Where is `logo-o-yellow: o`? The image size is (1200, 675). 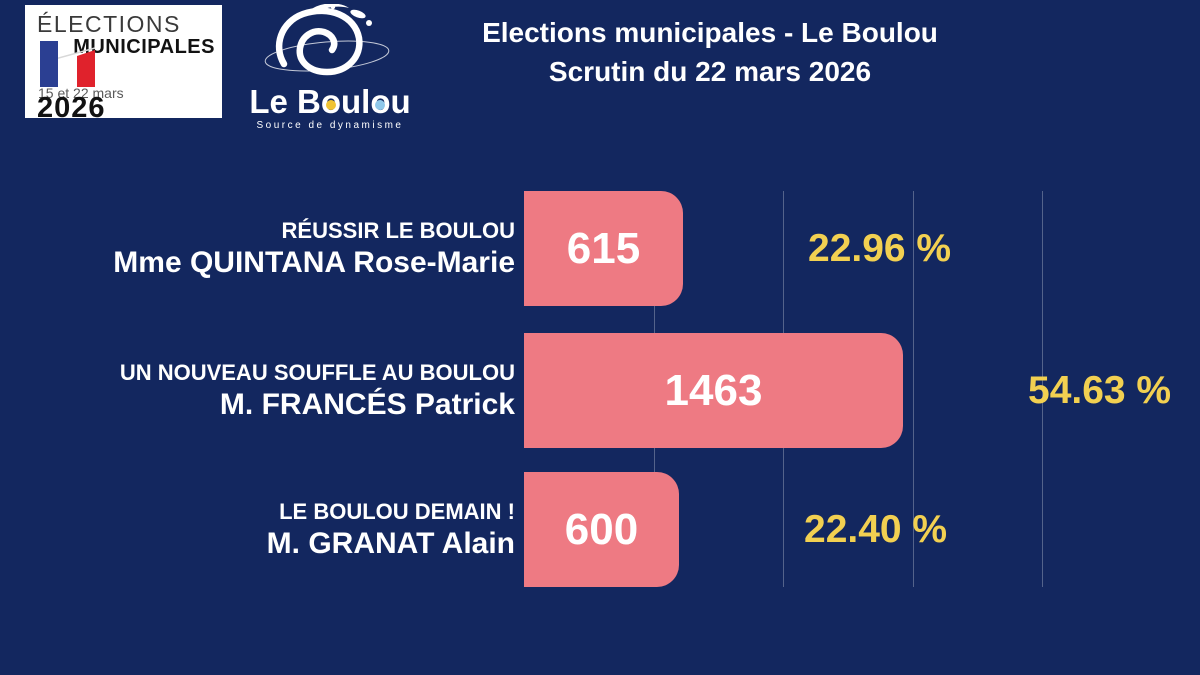
logo-o-yellow: o is located at coordinates (330, 101).